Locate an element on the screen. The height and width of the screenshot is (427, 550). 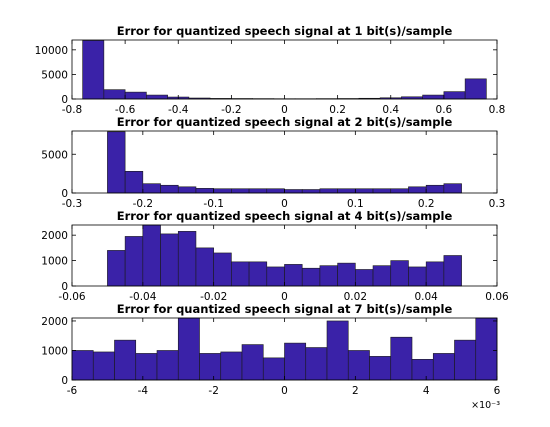
x-tick-label: -0.4 is located at coordinates (178, 110).